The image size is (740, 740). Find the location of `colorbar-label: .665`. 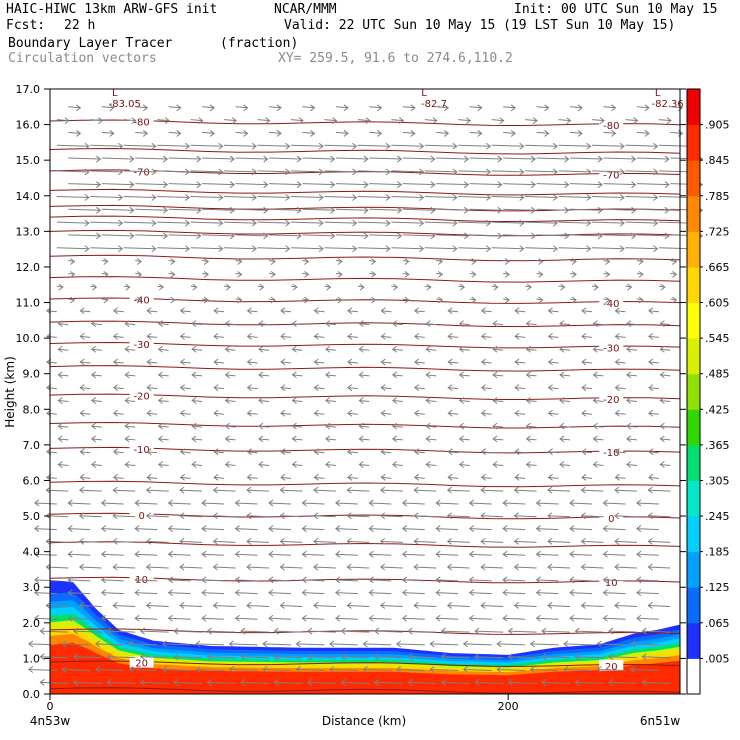

colorbar-label: .665 is located at coordinates (717, 267).